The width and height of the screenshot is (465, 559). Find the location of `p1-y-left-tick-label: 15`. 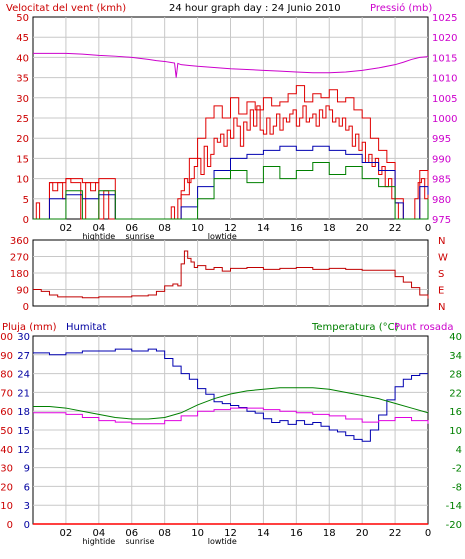

p1-y-left-tick-label: 15 is located at coordinates (22, 159).